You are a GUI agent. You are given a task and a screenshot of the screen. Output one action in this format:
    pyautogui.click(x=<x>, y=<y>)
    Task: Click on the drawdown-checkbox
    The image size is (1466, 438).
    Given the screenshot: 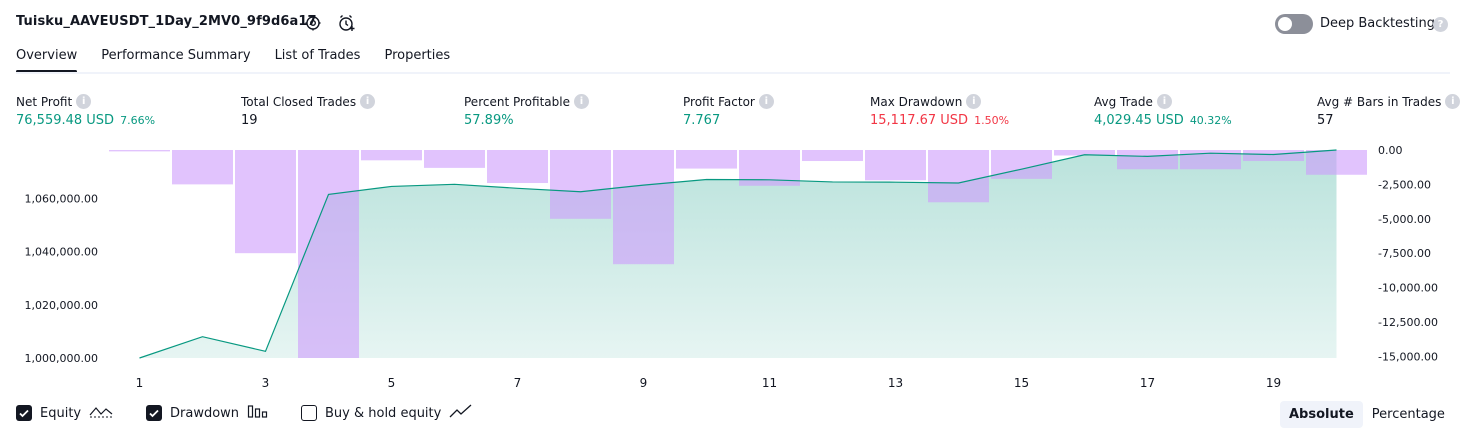 What is the action you would take?
    pyautogui.click(x=154, y=413)
    